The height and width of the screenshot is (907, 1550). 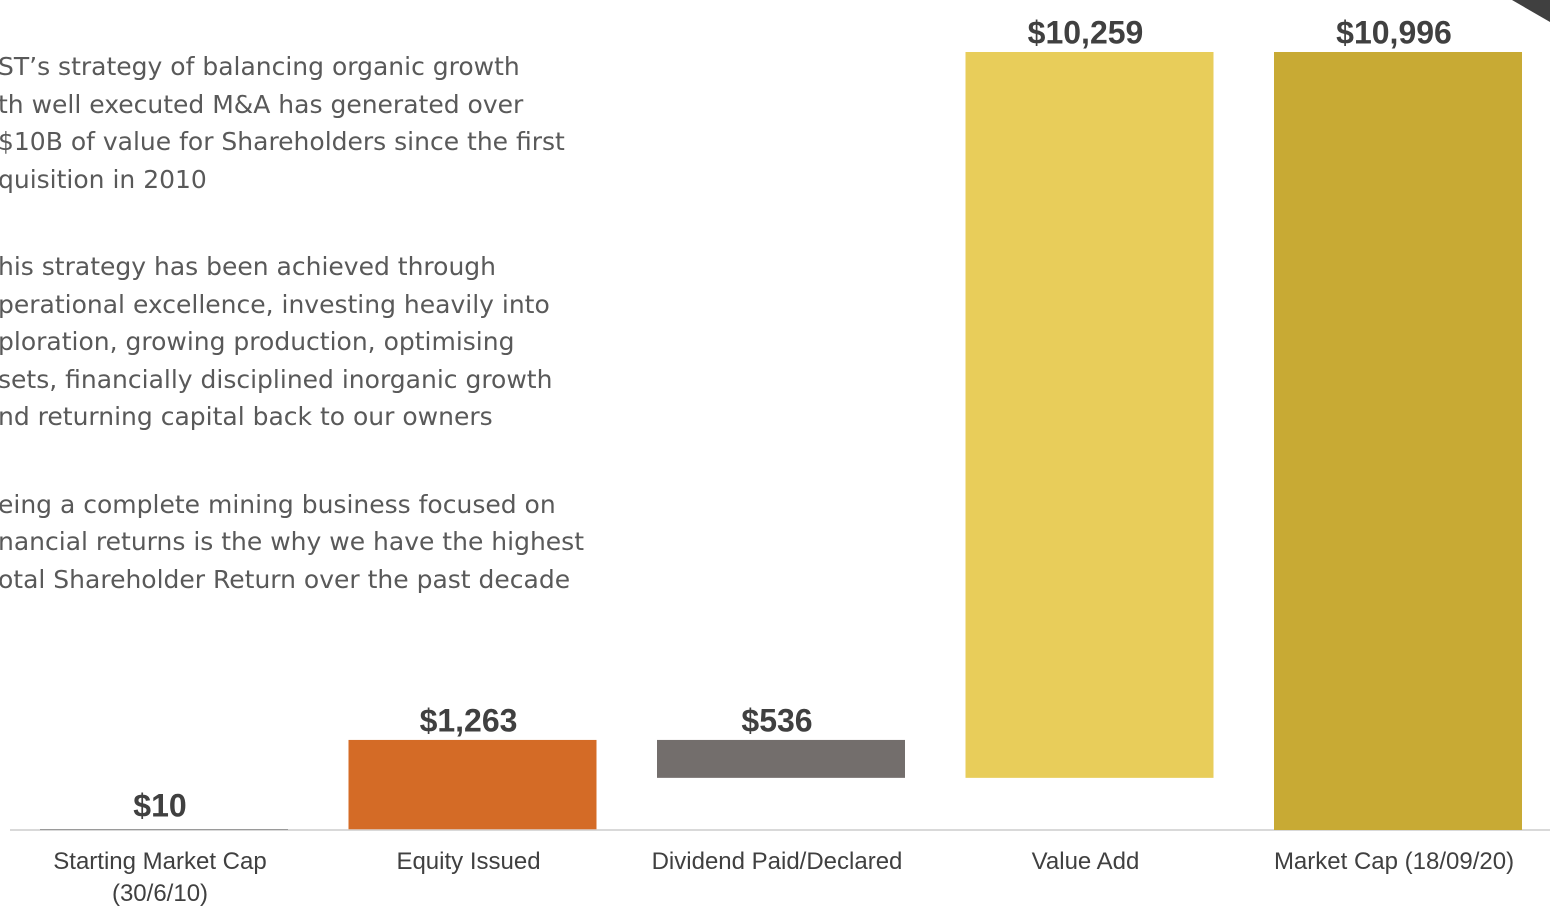 What do you see at coordinates (468, 861) in the screenshot?
I see `category-label: Equity Issued` at bounding box center [468, 861].